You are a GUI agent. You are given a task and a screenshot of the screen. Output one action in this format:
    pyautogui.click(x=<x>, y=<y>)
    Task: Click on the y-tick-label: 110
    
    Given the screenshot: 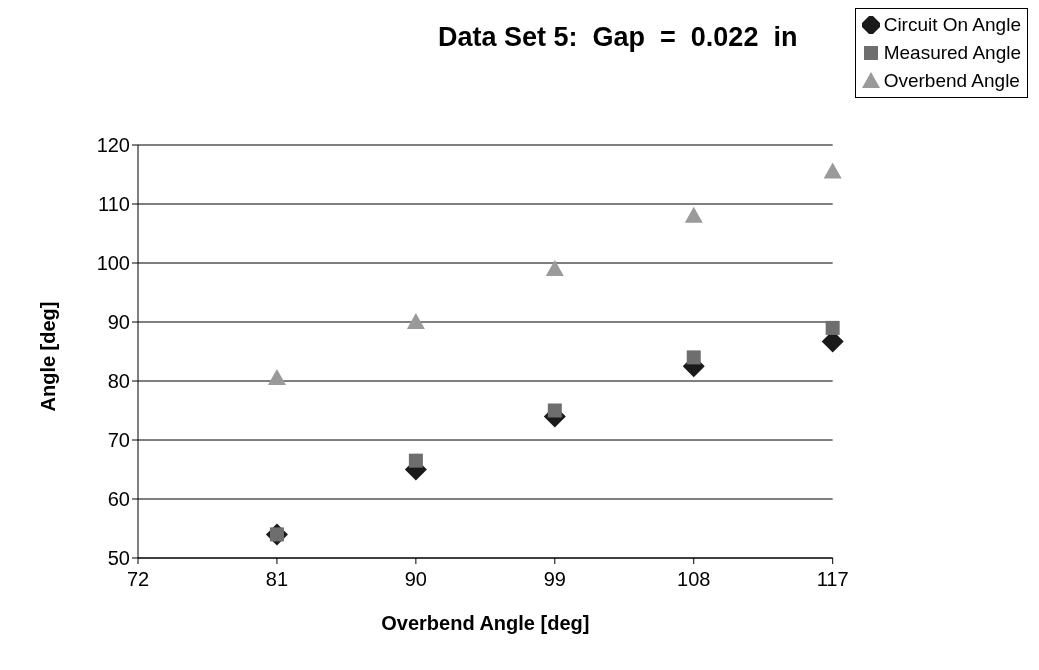 What is the action you would take?
    pyautogui.click(x=114, y=204)
    